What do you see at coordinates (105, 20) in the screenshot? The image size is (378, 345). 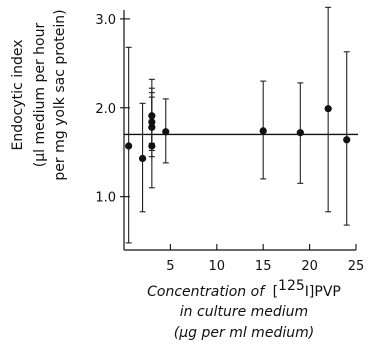 I see `y-tick-label: 3.0` at bounding box center [105, 20].